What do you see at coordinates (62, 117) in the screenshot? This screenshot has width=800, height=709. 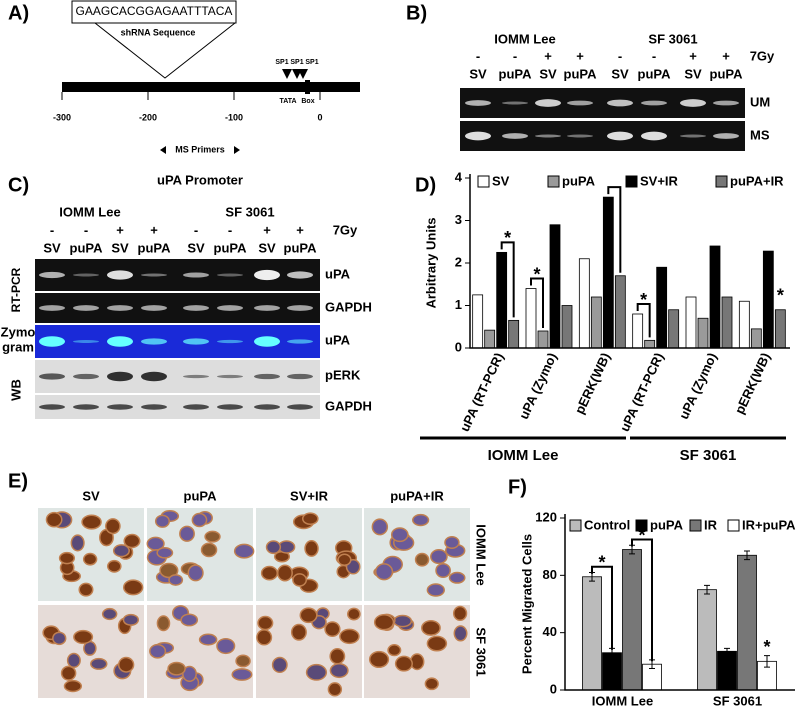 I see `tick-label: -300` at bounding box center [62, 117].